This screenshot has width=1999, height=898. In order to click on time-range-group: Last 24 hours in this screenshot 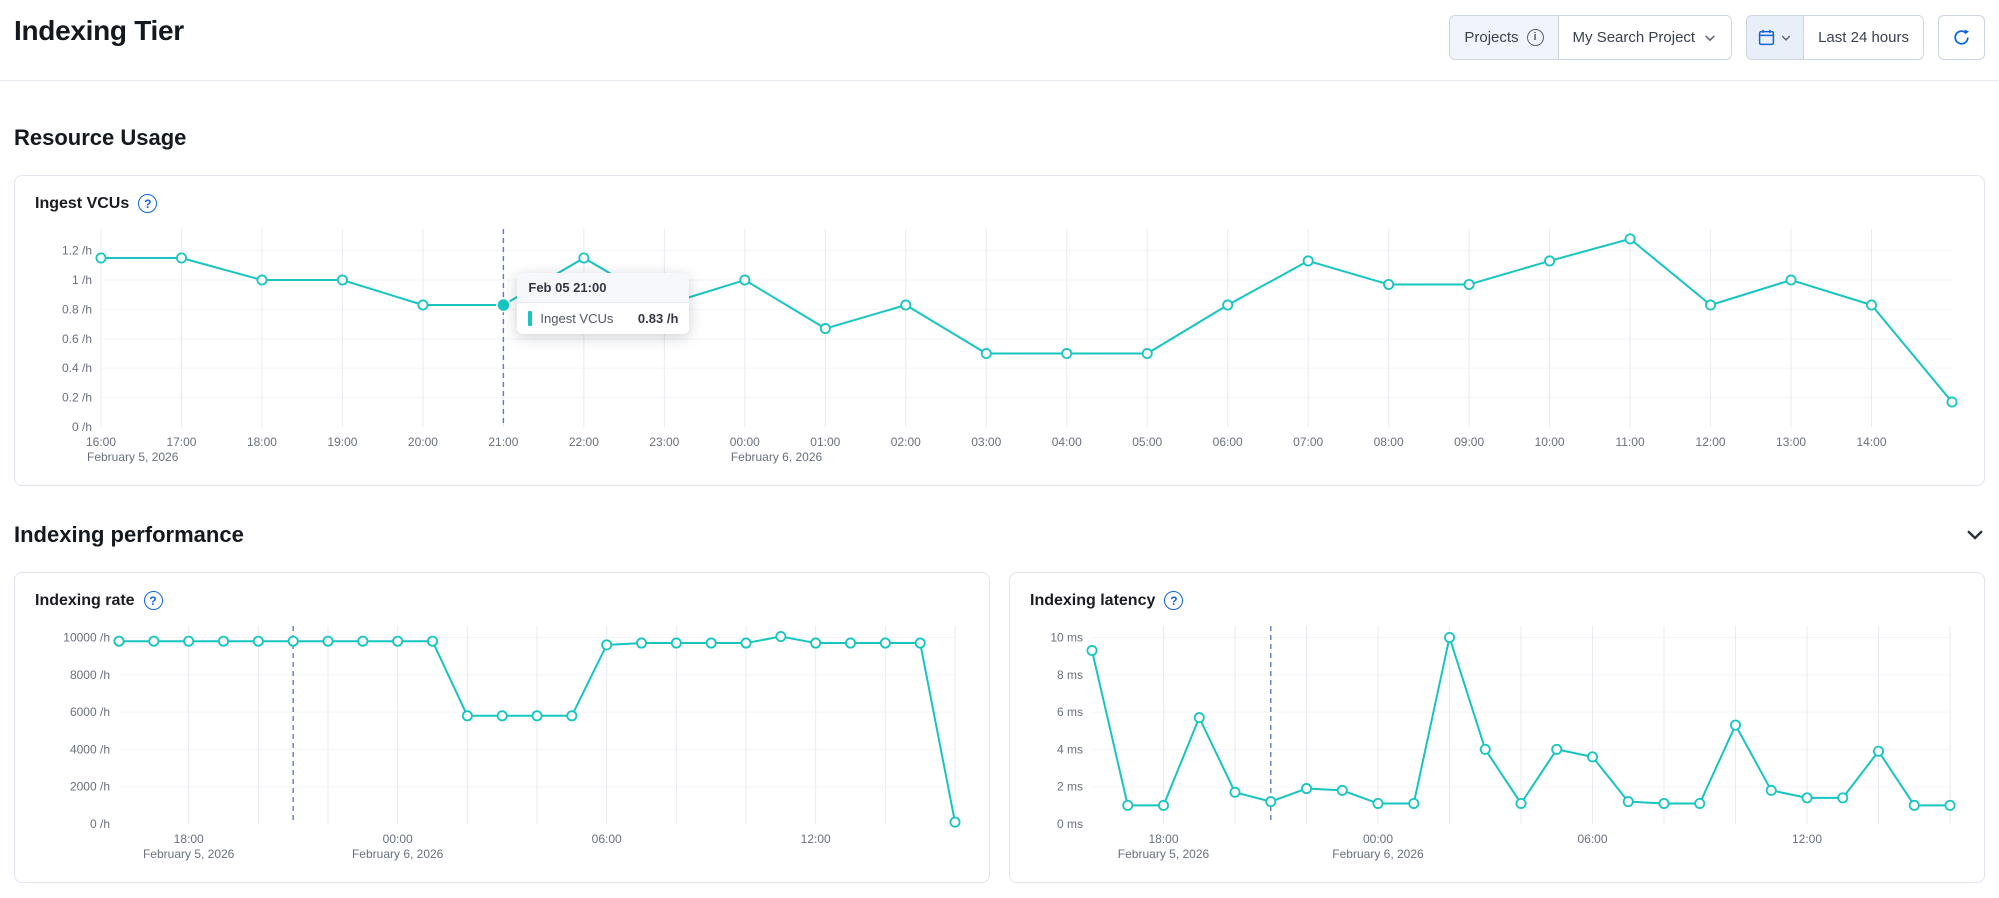, I will do `click(1835, 37)`.